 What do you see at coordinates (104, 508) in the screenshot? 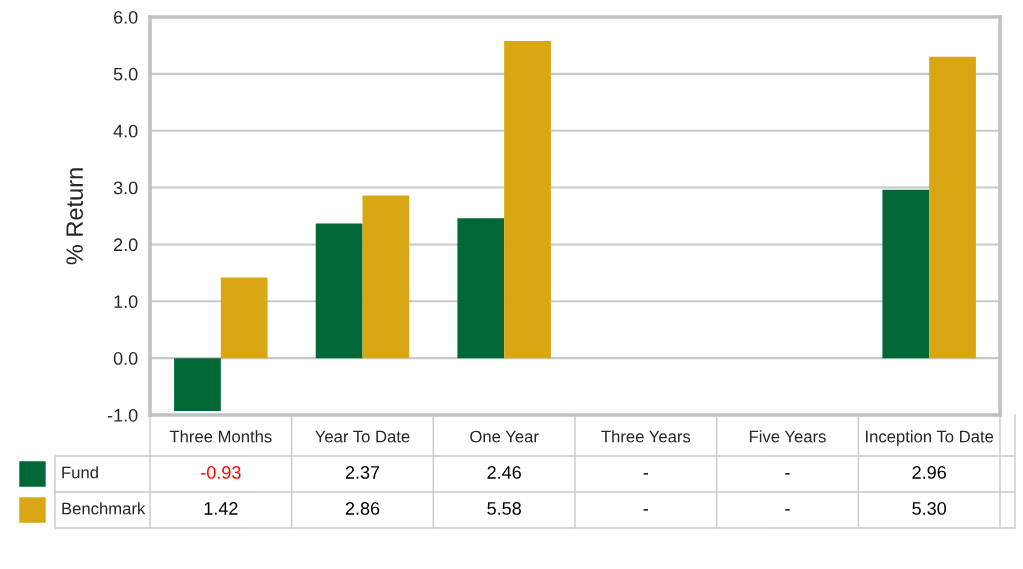
I see `legend-label: Benchmark` at bounding box center [104, 508].